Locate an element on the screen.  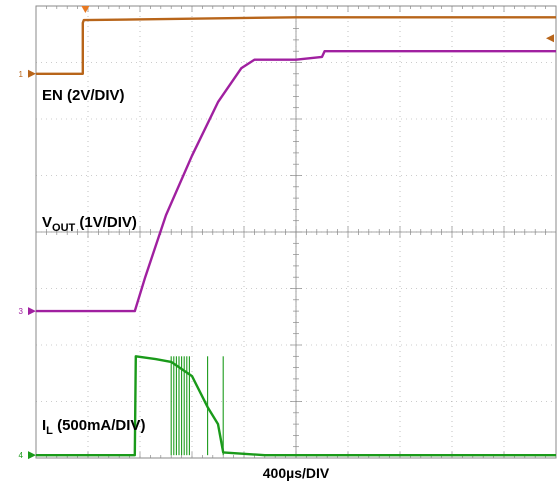
en-ground-marker is located at coordinates (32, 73).